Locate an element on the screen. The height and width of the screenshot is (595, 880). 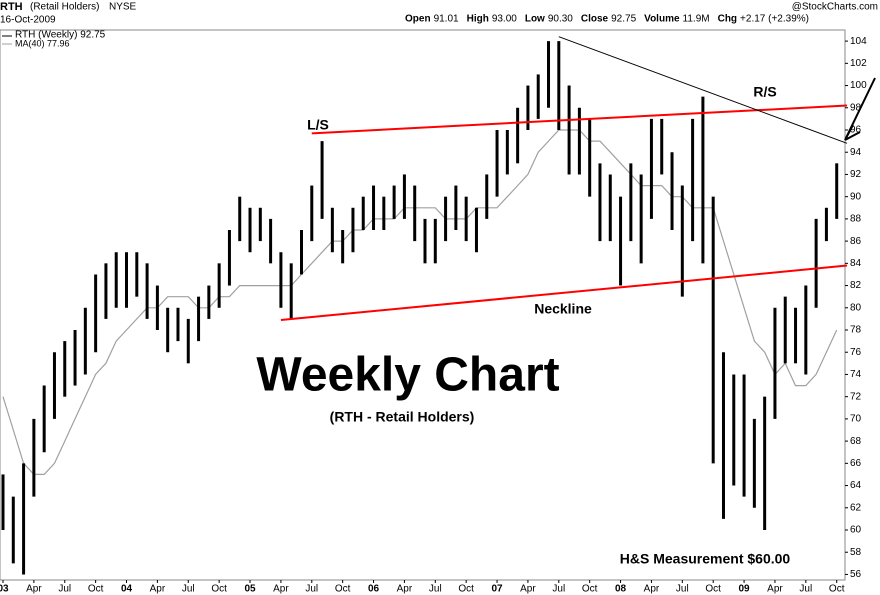
x-tick-label: 04 is located at coordinates (127, 589).